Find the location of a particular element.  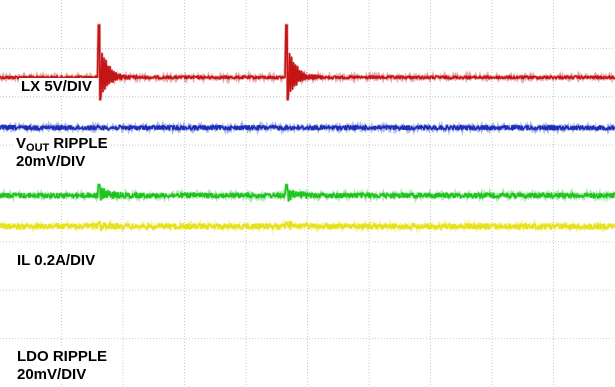

vout-channel-label: VOUT RIPPLE 20mV/DIV is located at coordinates (62, 153).